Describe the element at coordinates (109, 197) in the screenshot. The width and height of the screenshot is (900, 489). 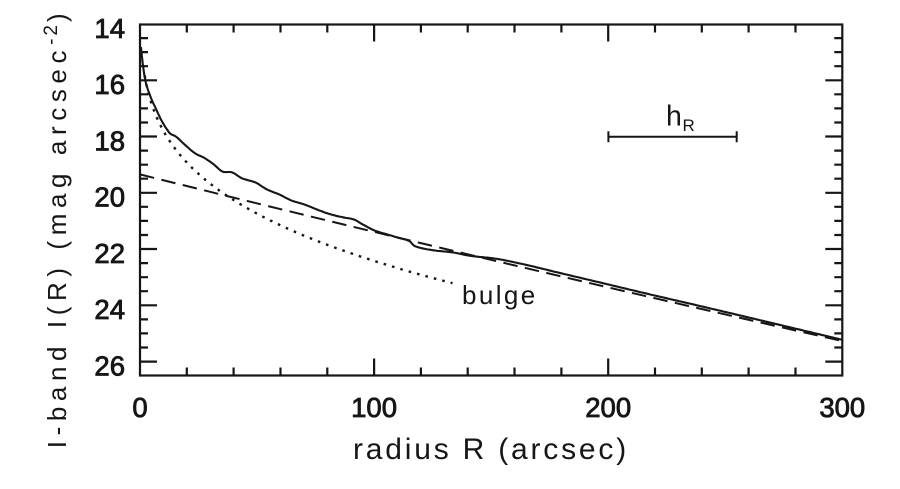
I see `svg-text: 20` at that location.